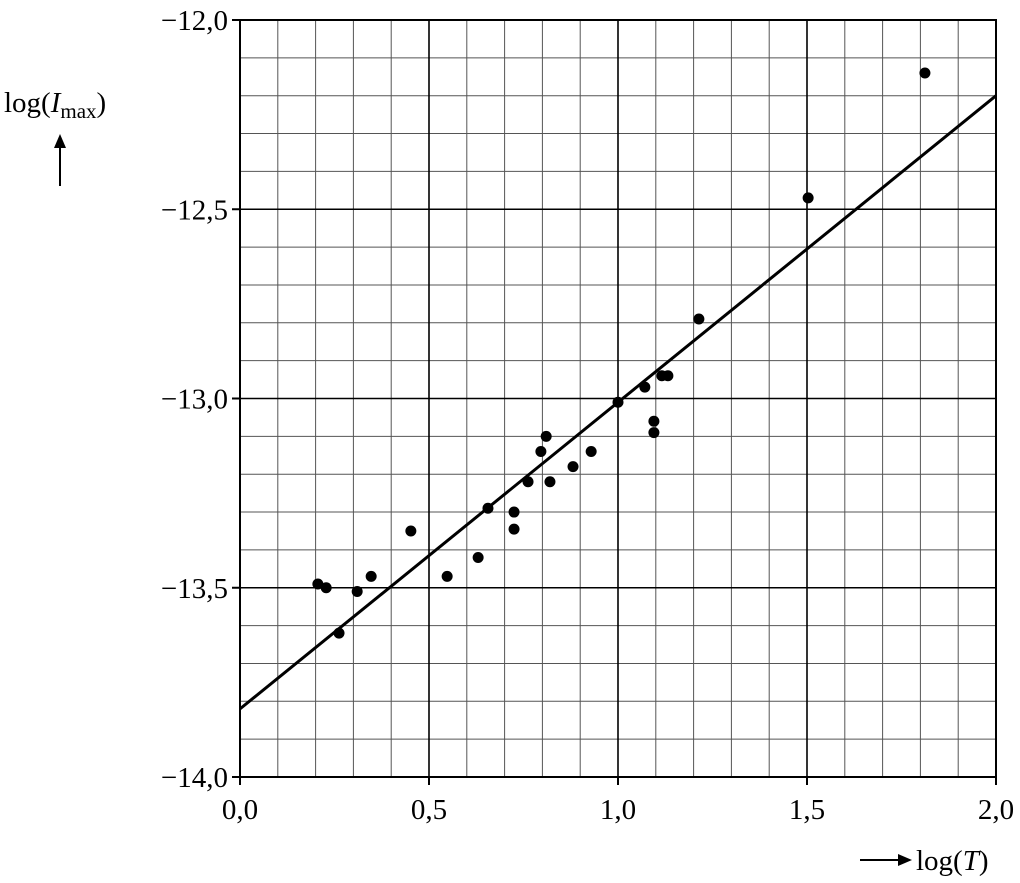  What do you see at coordinates (194, 210) in the screenshot?
I see `y-tick-label: −12,5` at bounding box center [194, 210].